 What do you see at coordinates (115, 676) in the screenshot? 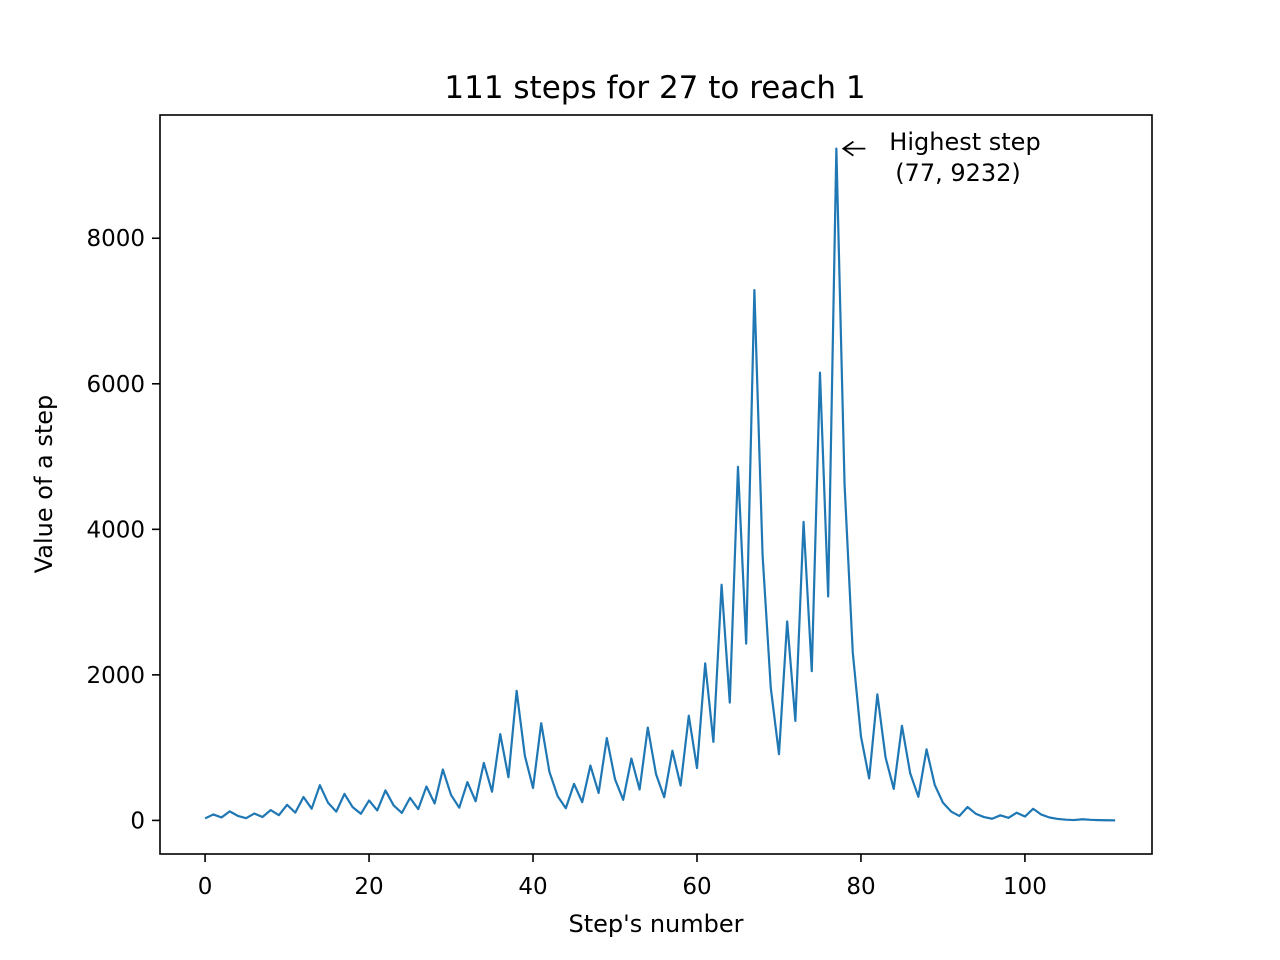
I see `y-tick-label: 2000` at bounding box center [115, 676].